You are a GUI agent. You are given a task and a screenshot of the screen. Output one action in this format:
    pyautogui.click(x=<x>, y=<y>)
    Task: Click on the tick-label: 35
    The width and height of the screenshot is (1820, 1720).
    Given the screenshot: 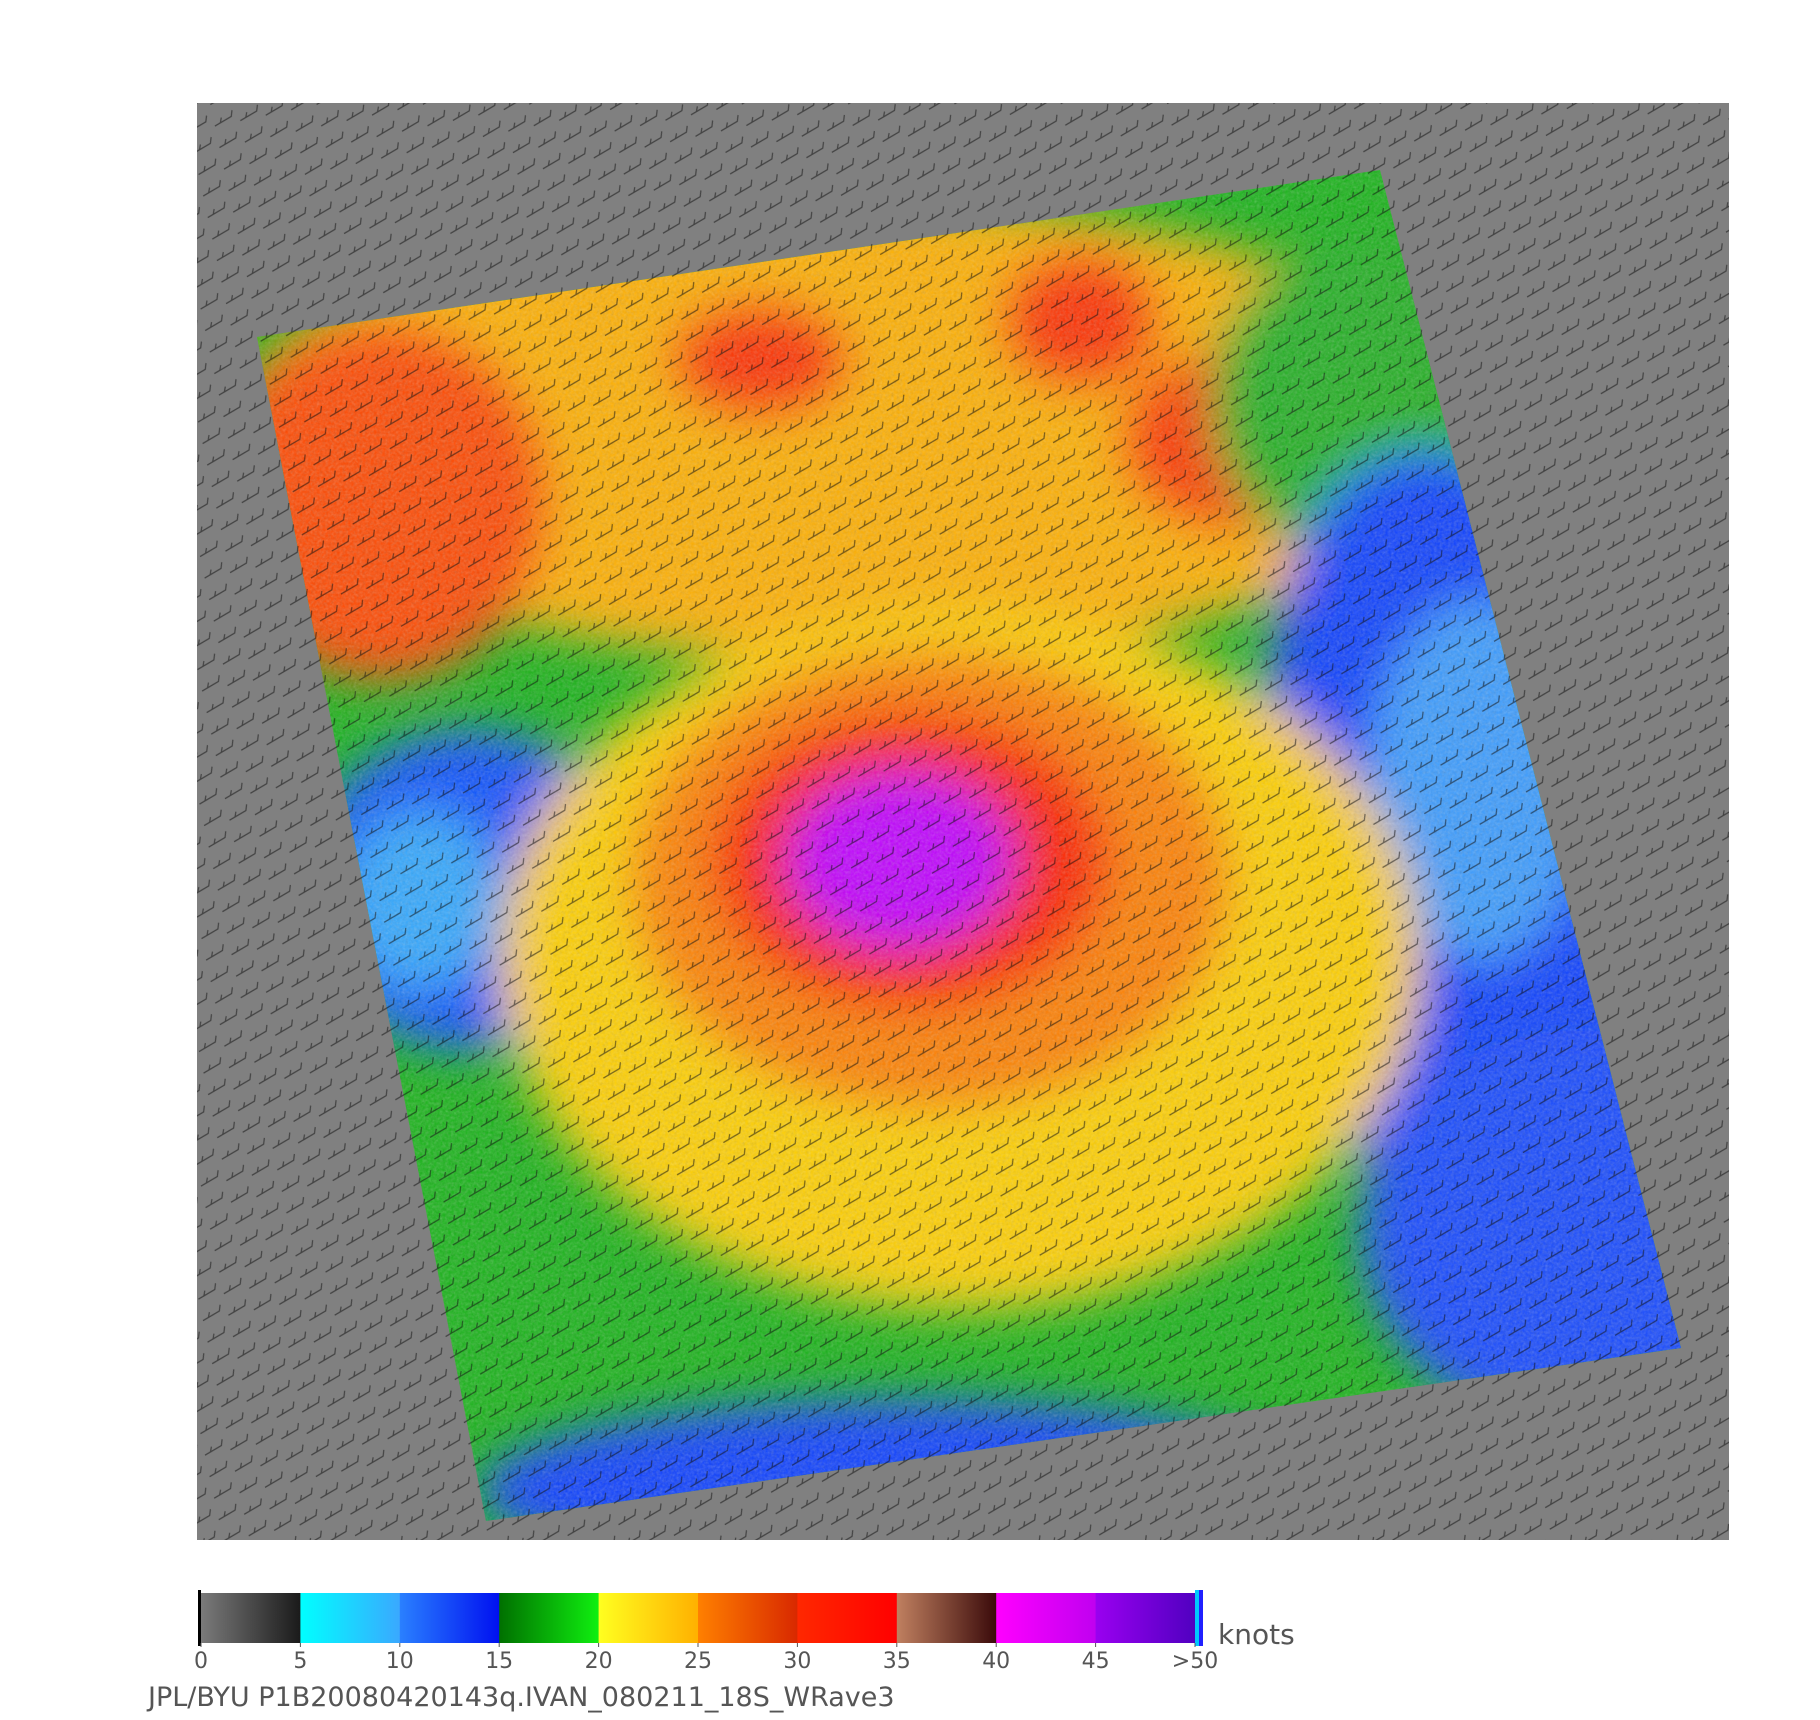 What is the action you would take?
    pyautogui.click(x=897, y=1661)
    